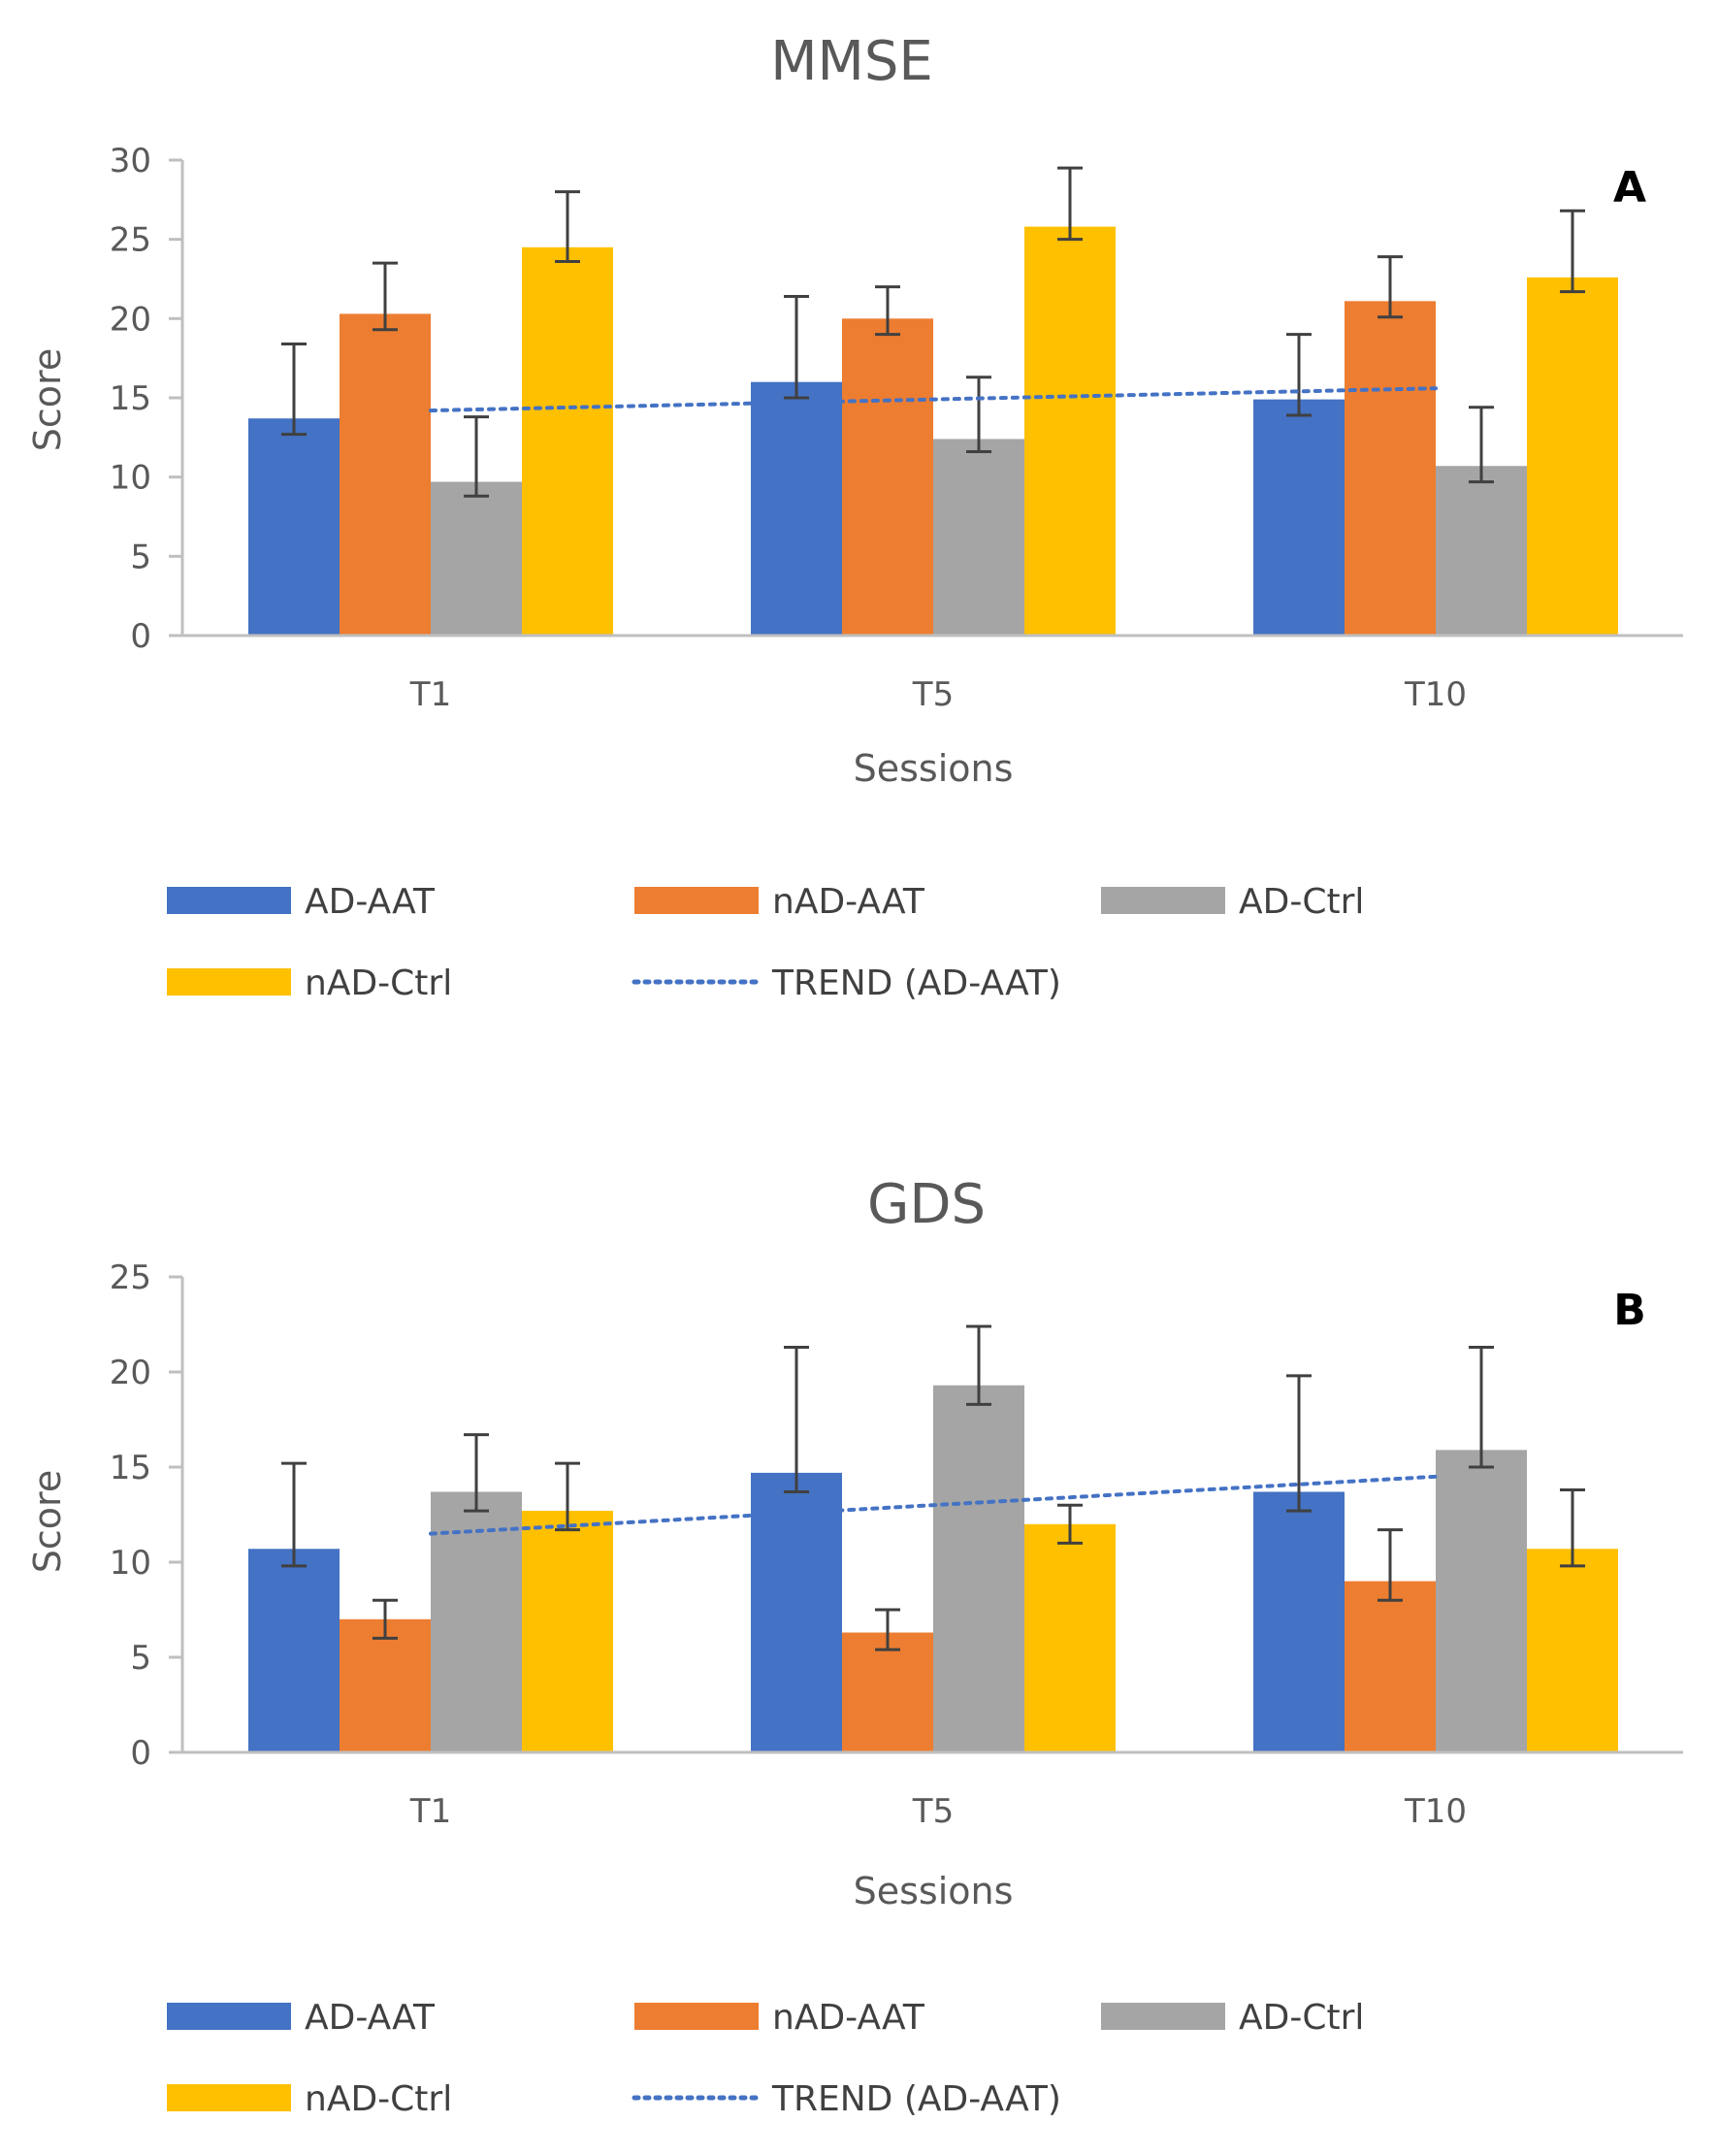  I want to click on chart-title: GDS, so click(926, 1204).